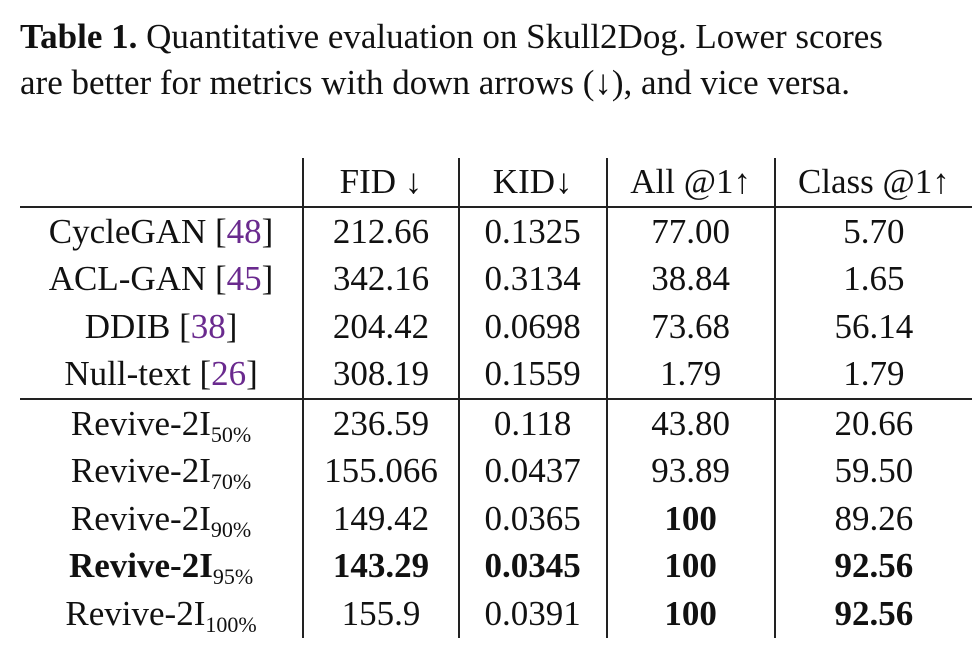  What do you see at coordinates (532, 423) in the screenshot?
I see `kid-cell: 0.118` at bounding box center [532, 423].